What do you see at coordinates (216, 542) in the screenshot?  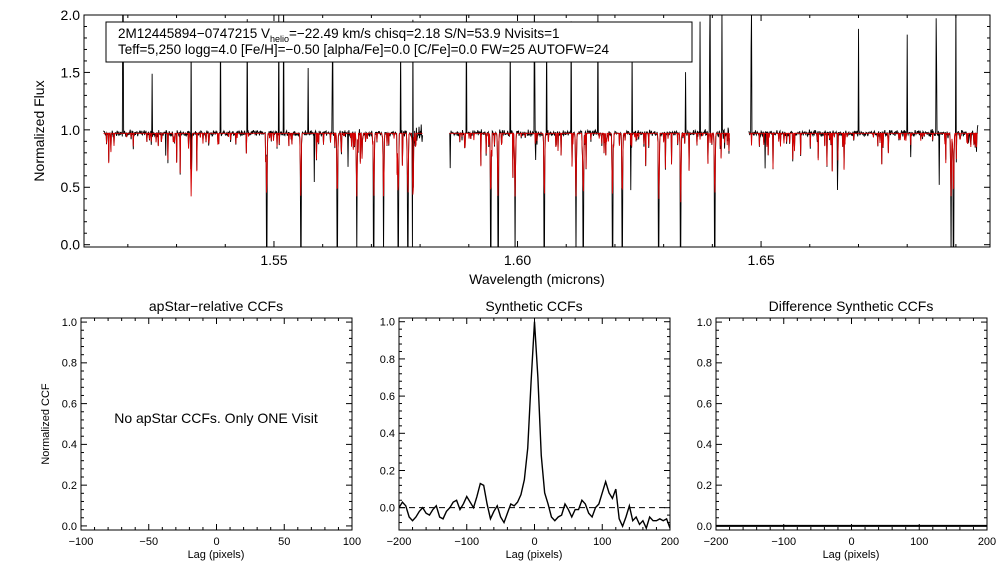 I see `apstar-ccf-xtick-label: 0` at bounding box center [216, 542].